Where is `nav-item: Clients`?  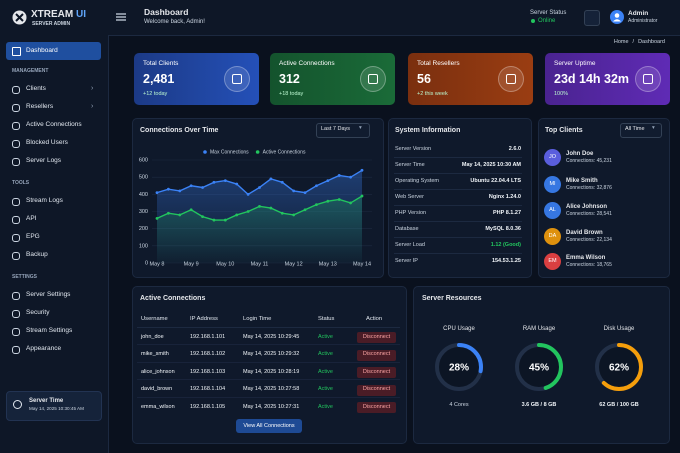
nav-item: Clients is located at coordinates (36, 88).